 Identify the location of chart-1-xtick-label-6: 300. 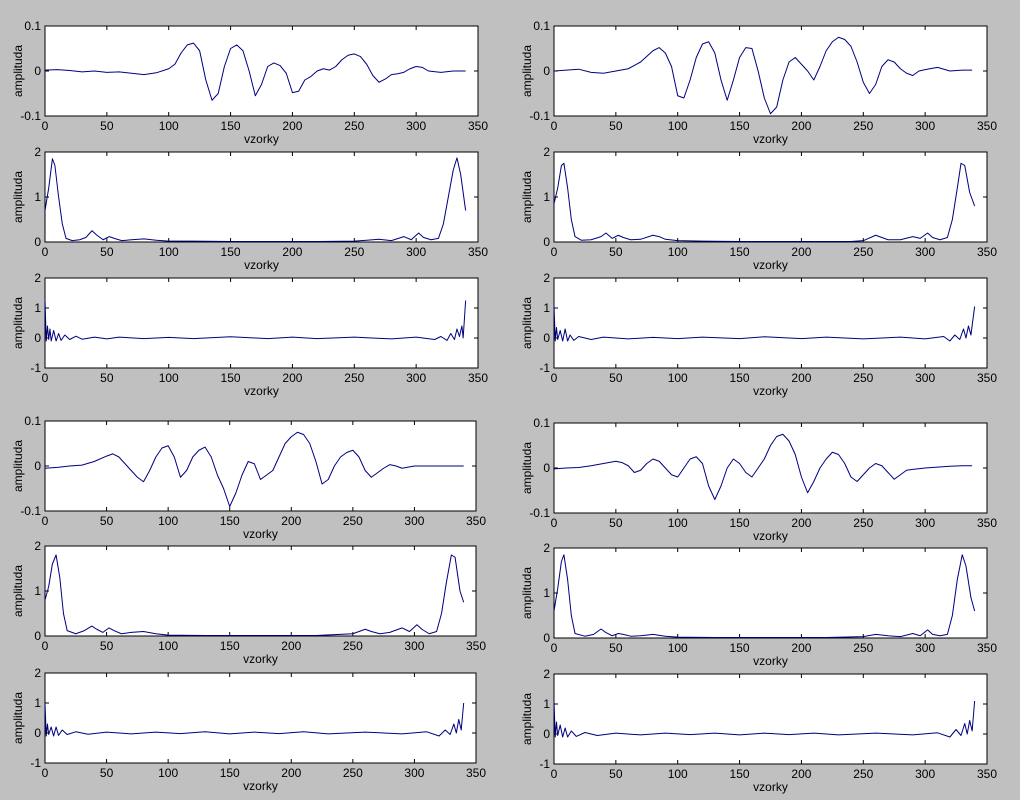
(416, 252).